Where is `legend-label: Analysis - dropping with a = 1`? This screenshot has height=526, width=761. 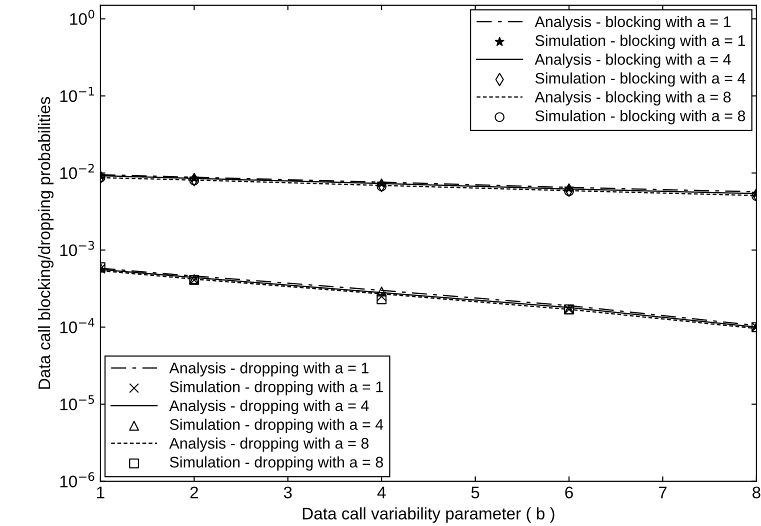 legend-label: Analysis - dropping with a = 1 is located at coordinates (268, 369).